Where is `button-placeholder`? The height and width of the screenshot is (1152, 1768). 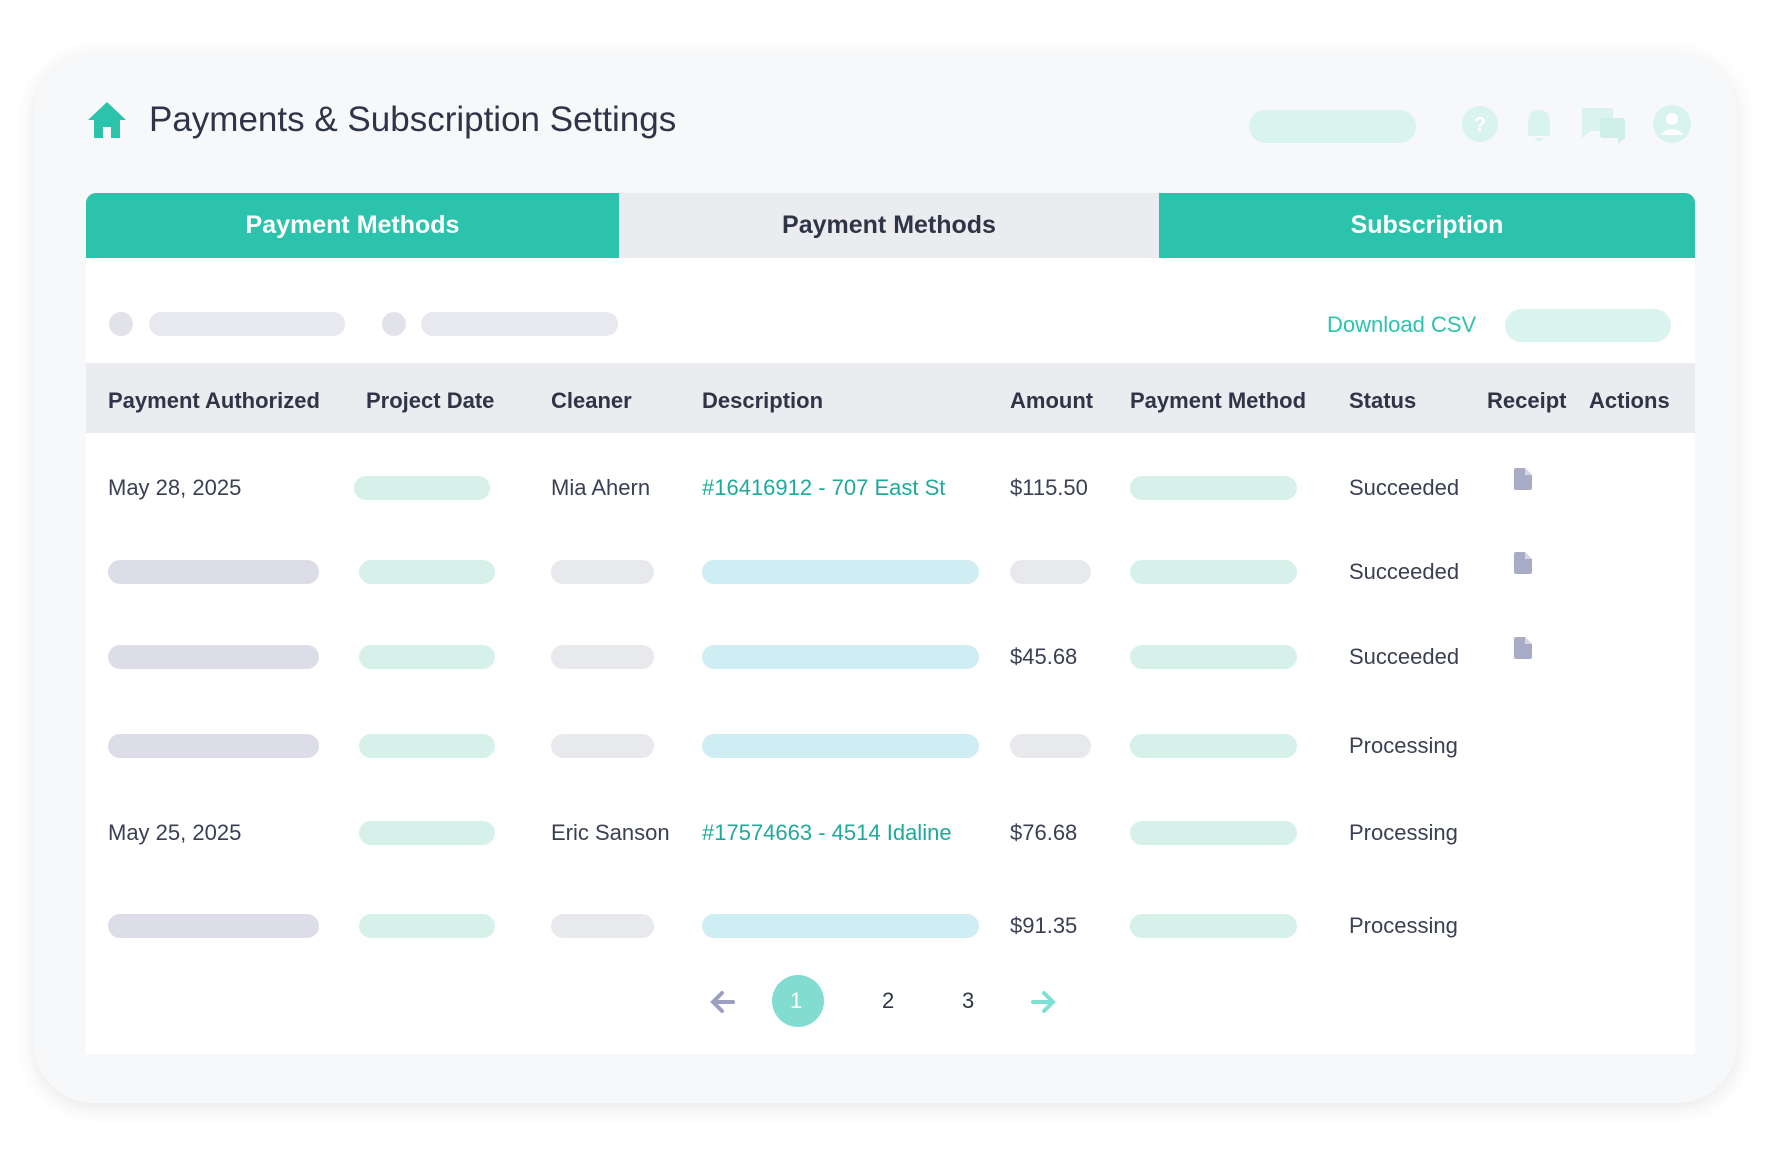
button-placeholder is located at coordinates (1588, 325).